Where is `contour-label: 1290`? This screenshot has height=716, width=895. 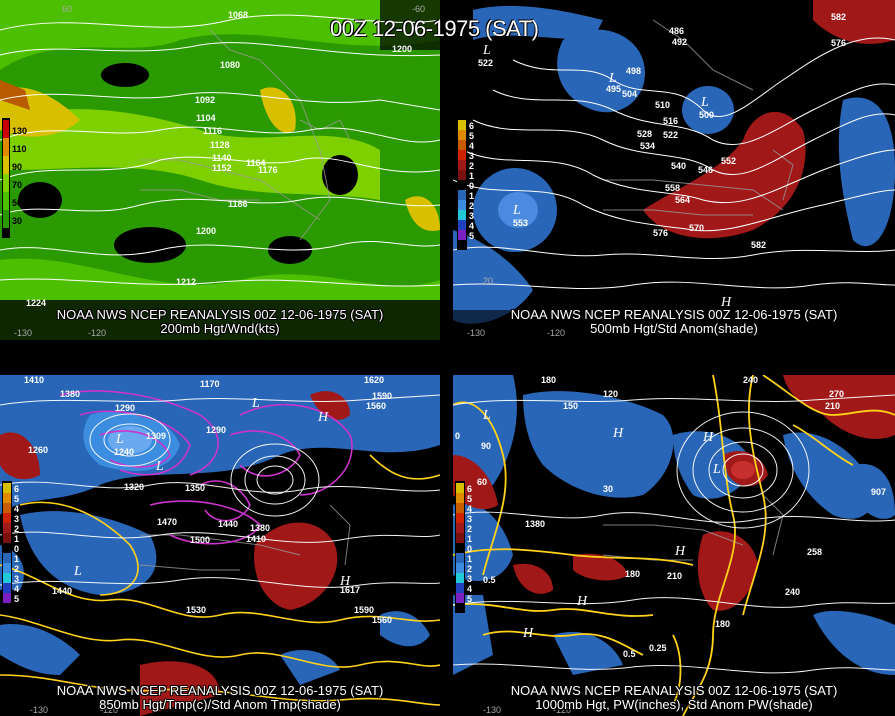
contour-label: 1290 is located at coordinates (216, 430).